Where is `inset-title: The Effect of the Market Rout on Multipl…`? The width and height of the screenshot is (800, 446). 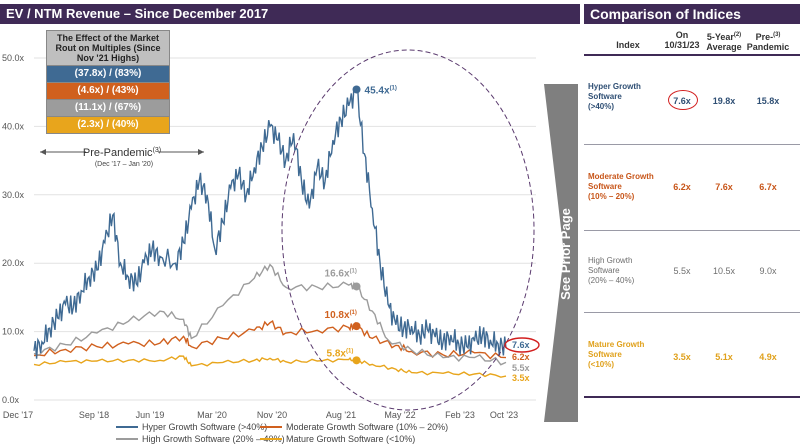 inset-title: The Effect of the Market Rout on Multipl… is located at coordinates (108, 48).